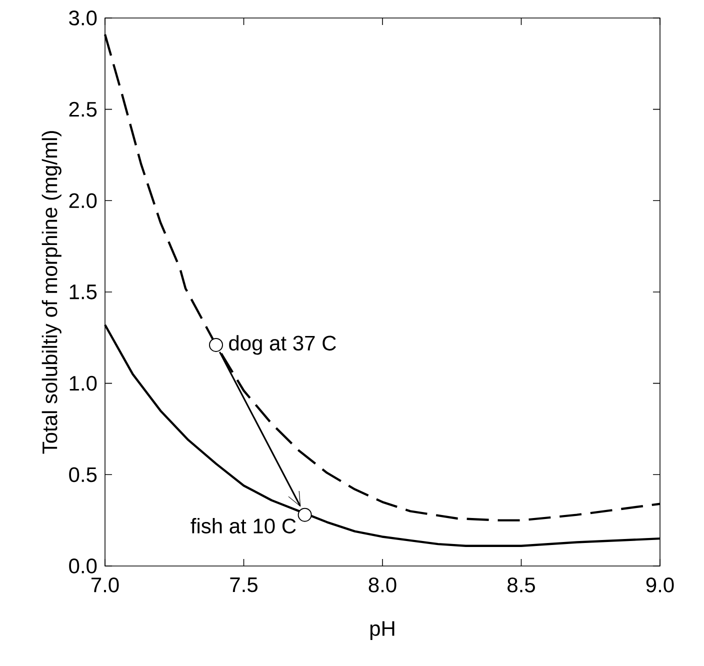  I want to click on annotation: fish at 10 C, so click(243, 526).